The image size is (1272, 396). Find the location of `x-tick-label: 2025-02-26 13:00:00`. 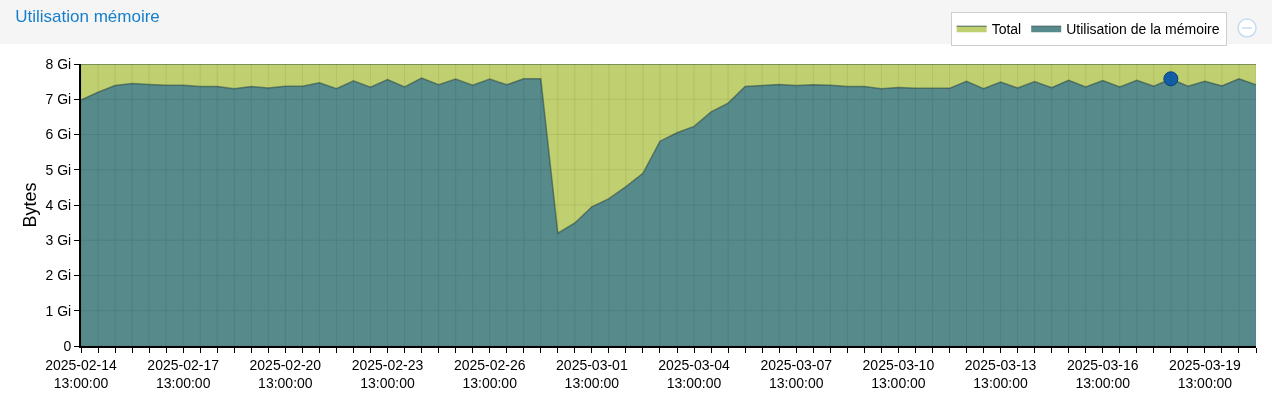

x-tick-label: 2025-02-26 13:00:00 is located at coordinates (489, 373).